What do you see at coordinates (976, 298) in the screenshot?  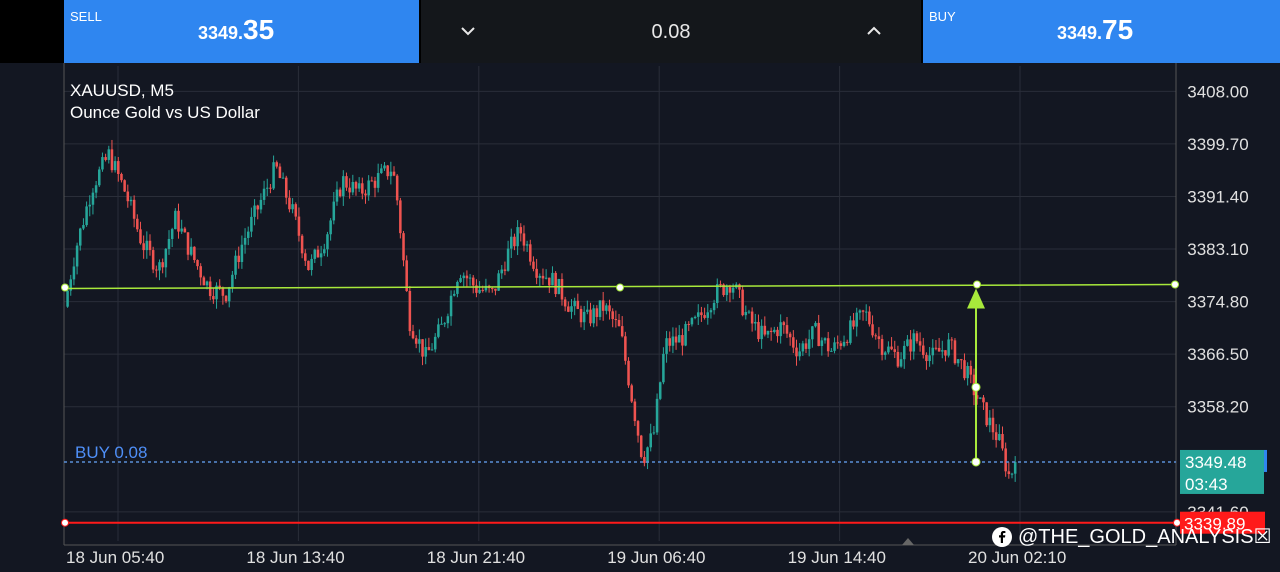 I see `drag-arrow-head` at bounding box center [976, 298].